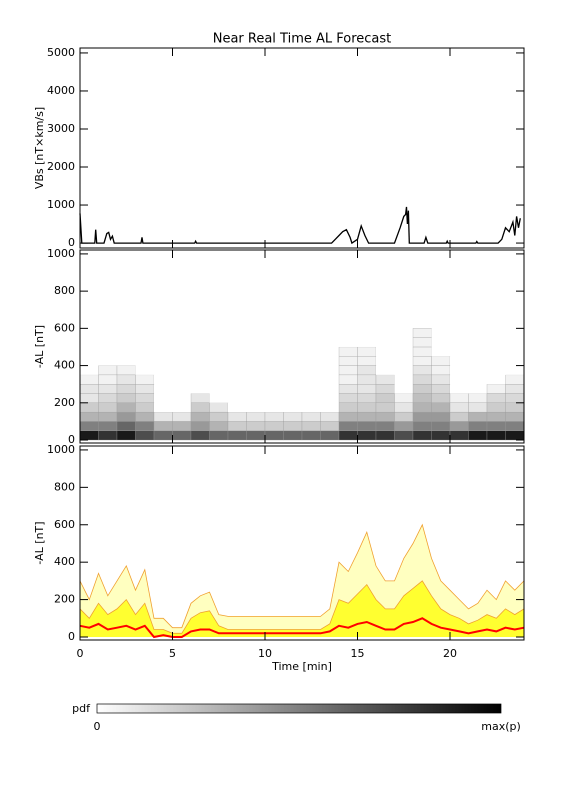  What do you see at coordinates (450, 653) in the screenshot?
I see `x-tick-label: 20` at bounding box center [450, 653].